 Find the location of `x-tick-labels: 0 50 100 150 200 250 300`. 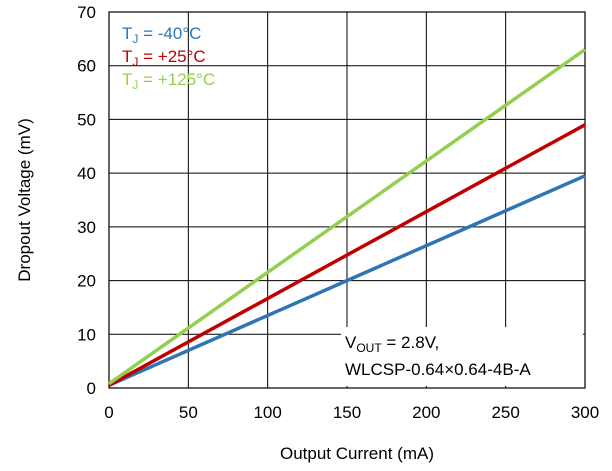

x-tick-labels: 0 50 100 150 200 250 300 is located at coordinates (351, 412).